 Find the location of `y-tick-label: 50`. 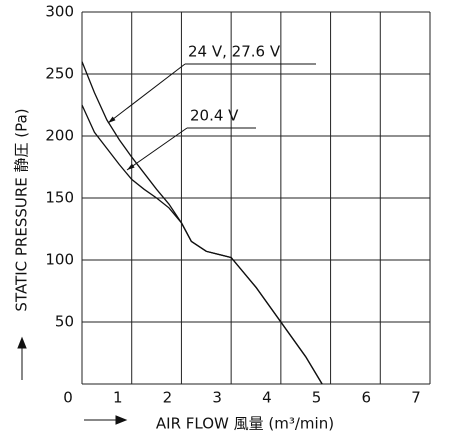

y-tick-label: 50 is located at coordinates (64, 322).